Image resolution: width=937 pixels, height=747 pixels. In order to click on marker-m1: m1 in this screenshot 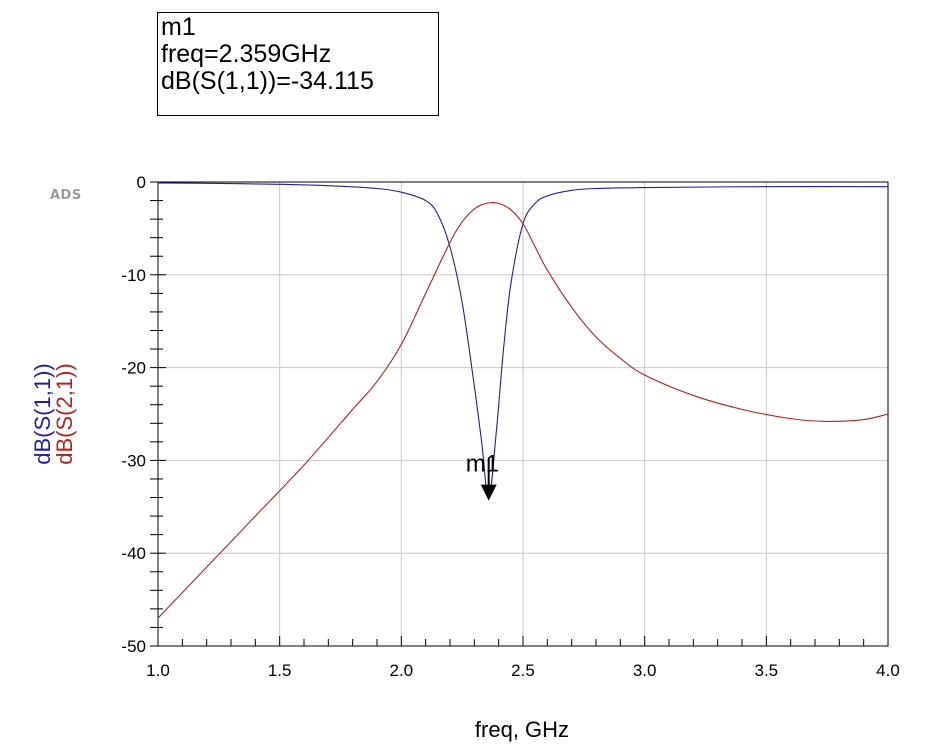, I will do `click(482, 476)`.